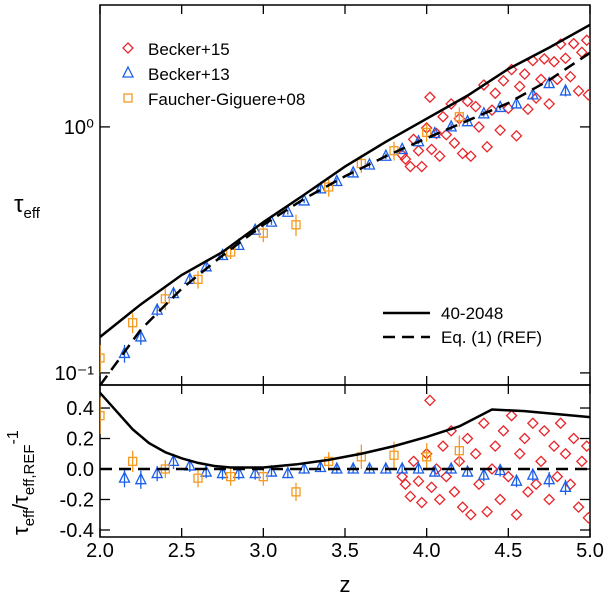 The width and height of the screenshot is (611, 604). What do you see at coordinates (21, 482) in the screenshot?
I see `y-label: τeff/τeff,REF-1` at bounding box center [21, 482].